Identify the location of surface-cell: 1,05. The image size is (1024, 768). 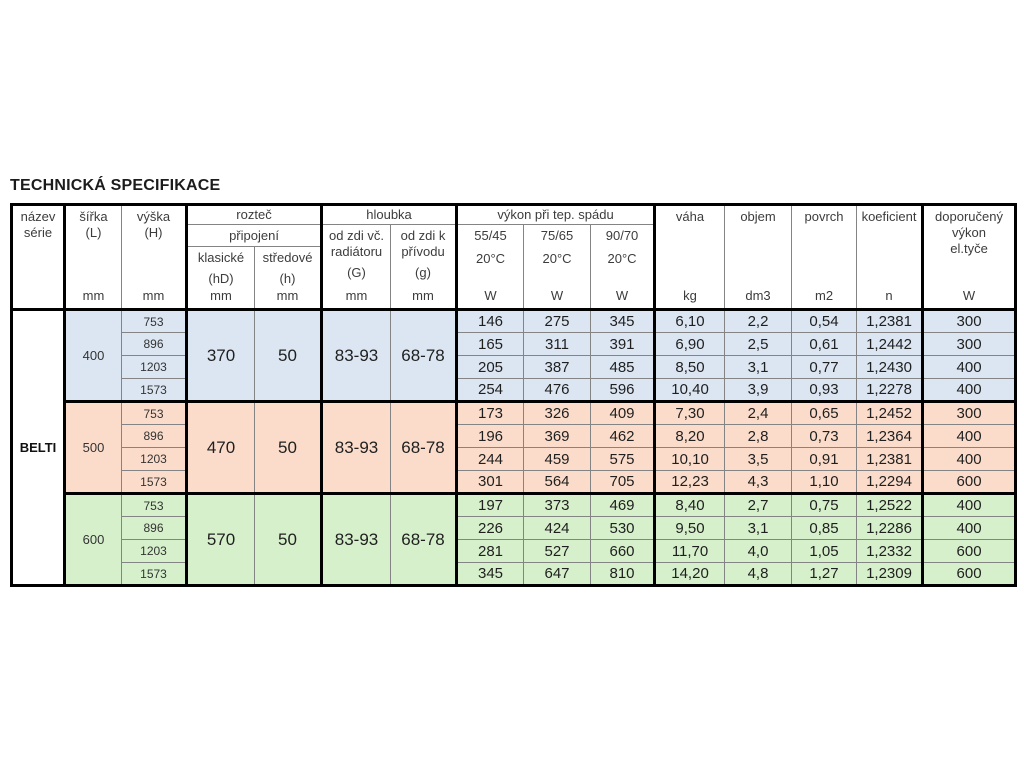
(824, 551).